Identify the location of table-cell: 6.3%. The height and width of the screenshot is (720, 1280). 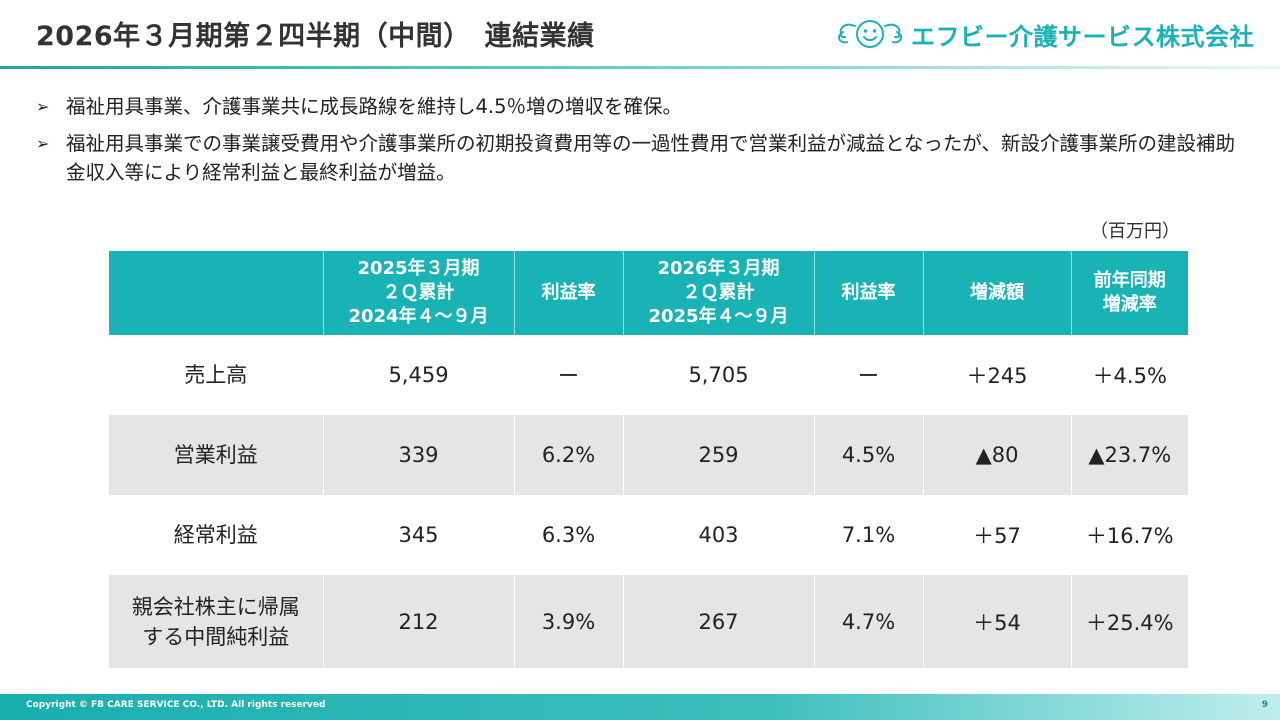
(569, 535).